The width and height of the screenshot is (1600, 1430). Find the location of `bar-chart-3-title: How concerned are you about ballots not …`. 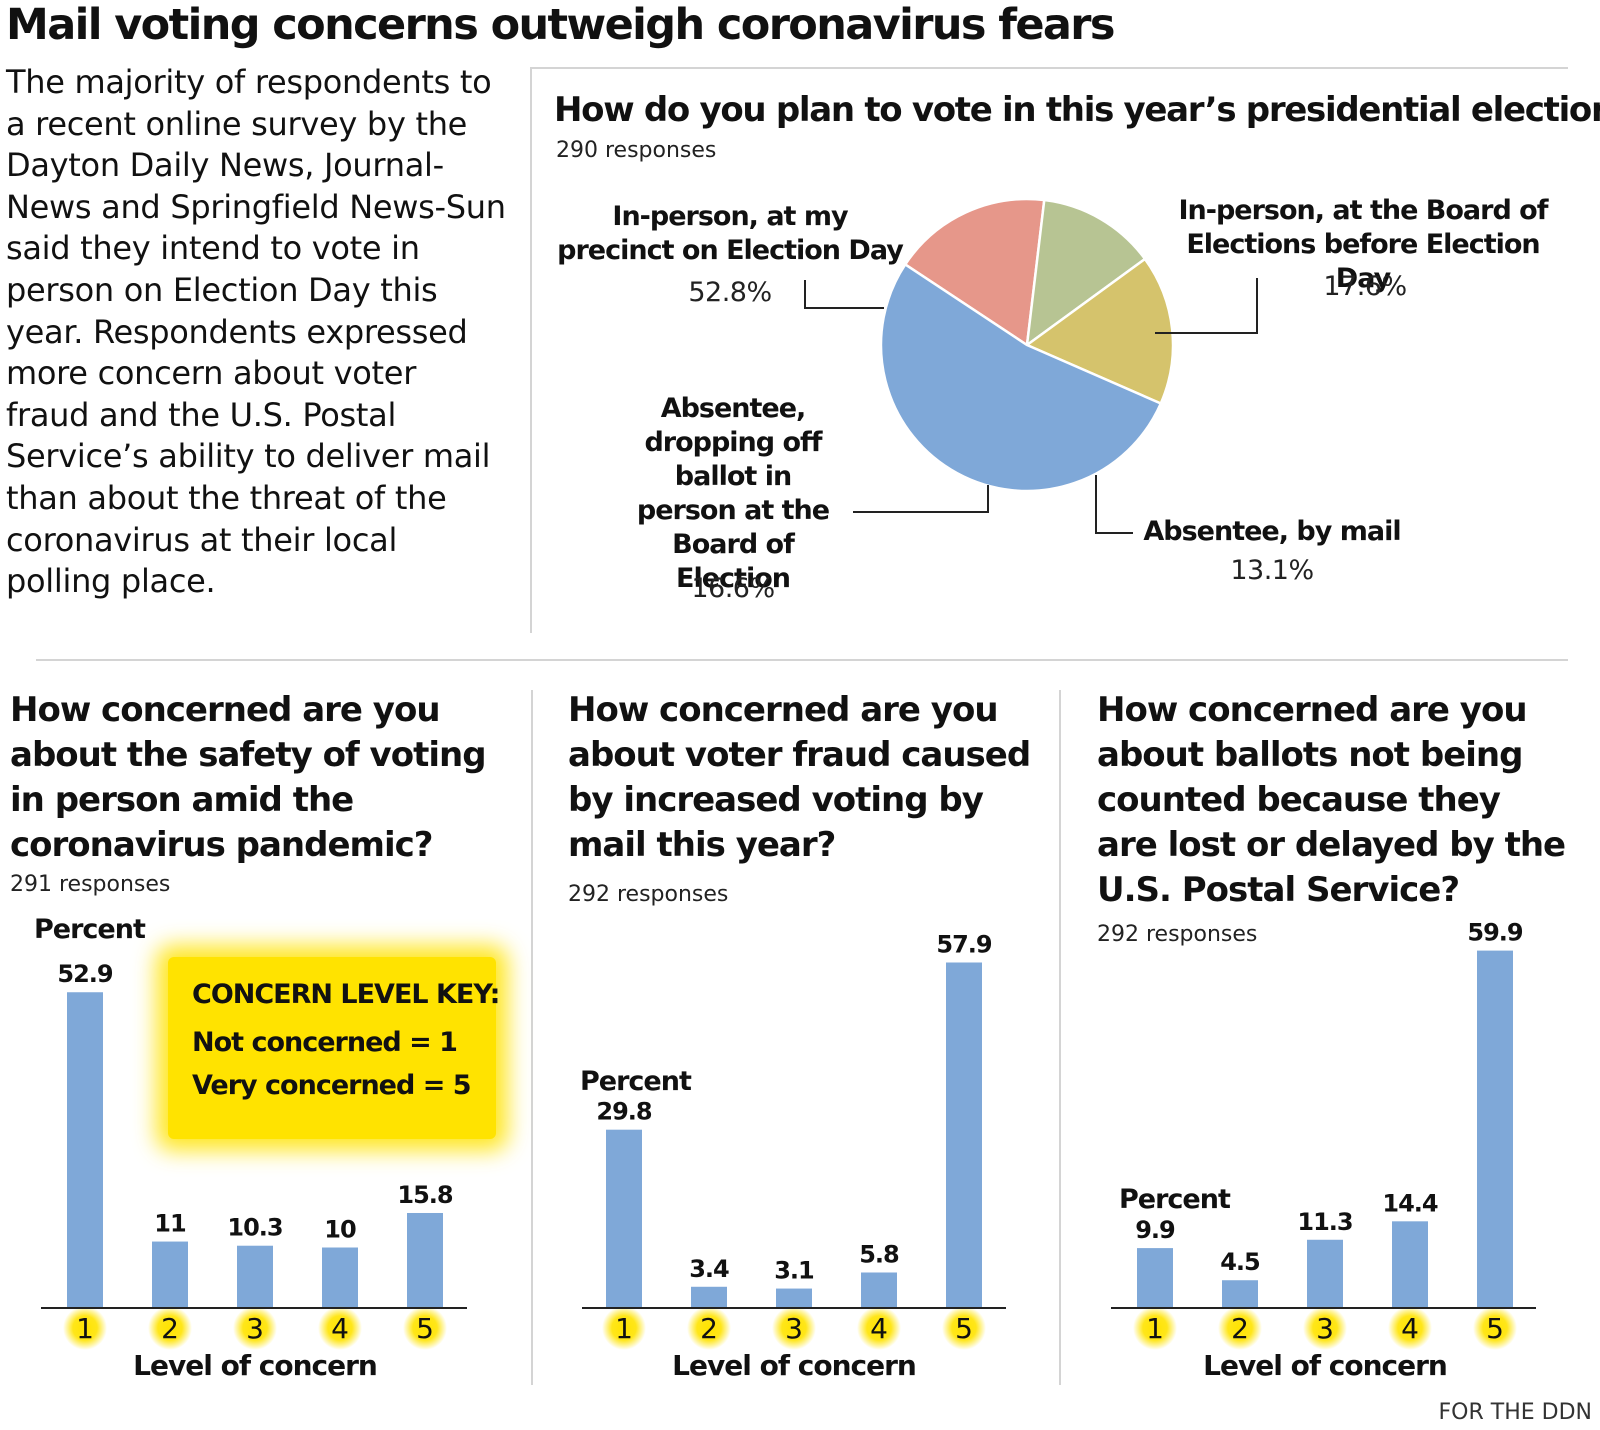

bar-chart-3-title: How concerned are you about ballots not … is located at coordinates (1331, 800).